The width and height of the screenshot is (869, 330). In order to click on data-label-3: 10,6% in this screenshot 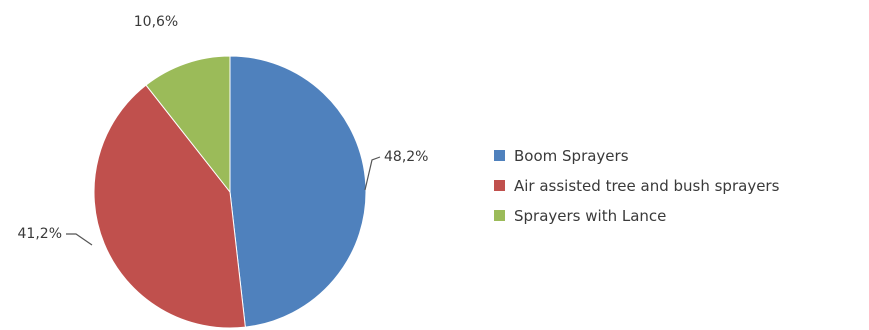, I will do `click(156, 22)`.